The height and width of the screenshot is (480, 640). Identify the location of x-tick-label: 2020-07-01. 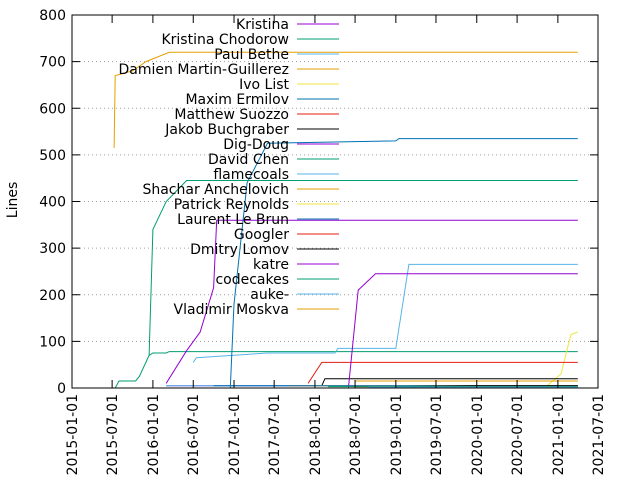
(518, 434).